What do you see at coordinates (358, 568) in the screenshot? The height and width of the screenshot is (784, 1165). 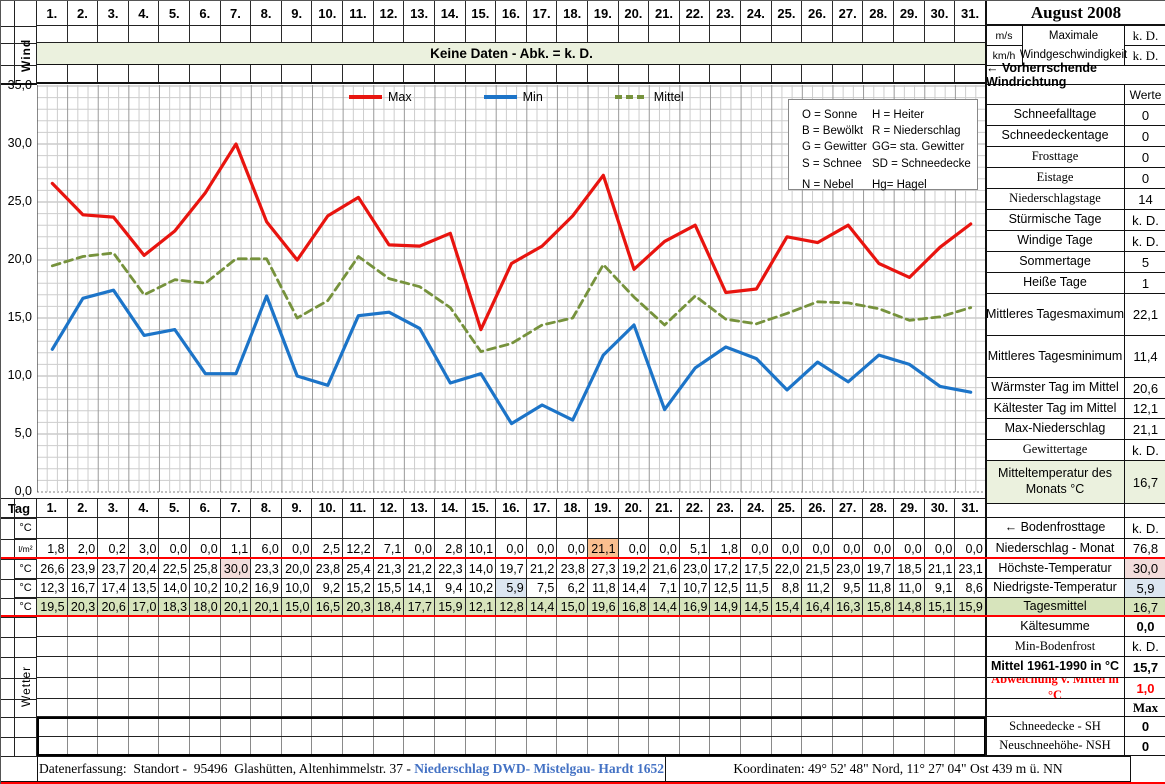 I see `max-temp-cell: 25,4` at bounding box center [358, 568].